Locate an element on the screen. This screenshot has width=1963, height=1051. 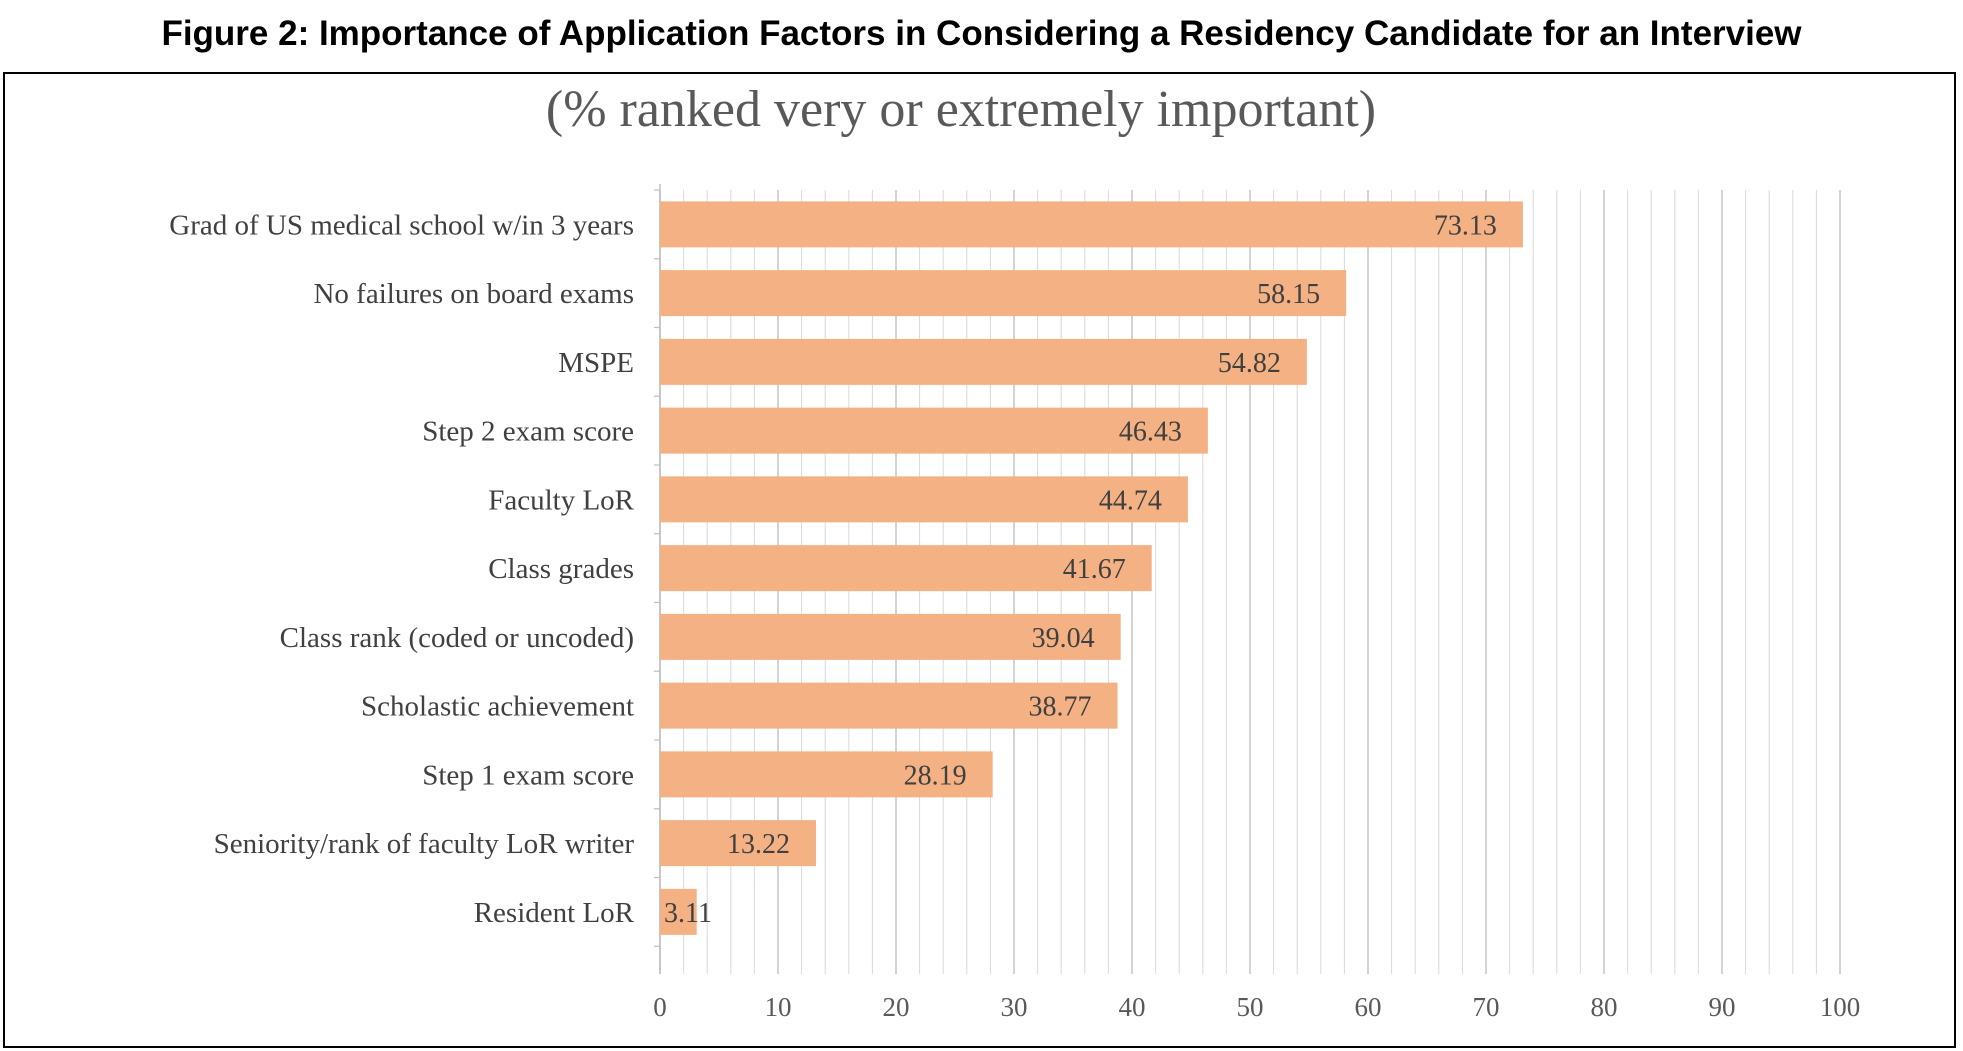
x-tick-label: 20 is located at coordinates (896, 1007).